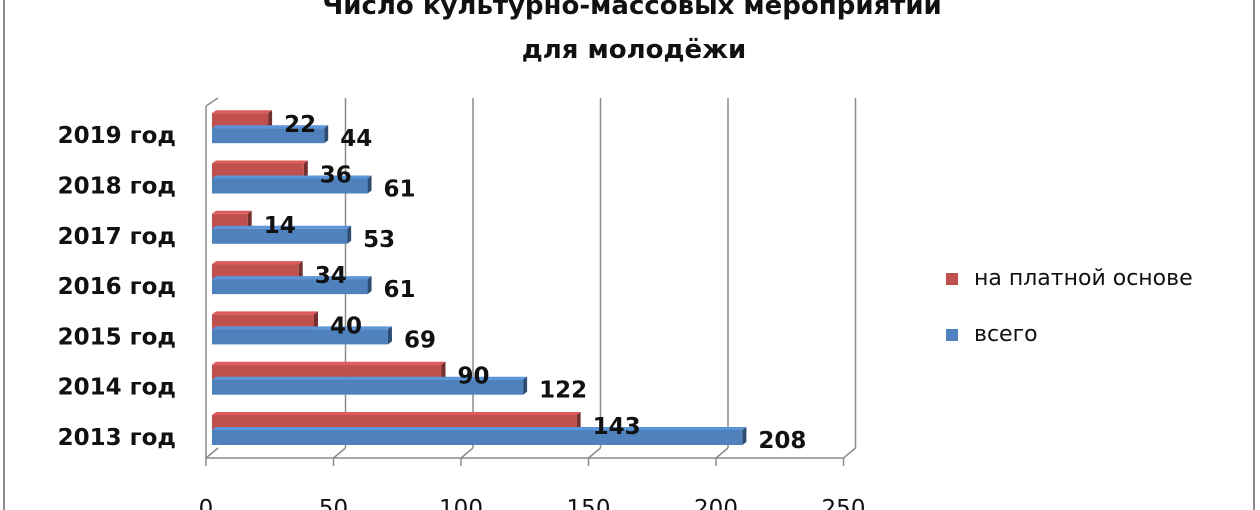  What do you see at coordinates (117, 337) in the screenshot?
I see `category-label: 2015 год` at bounding box center [117, 337].